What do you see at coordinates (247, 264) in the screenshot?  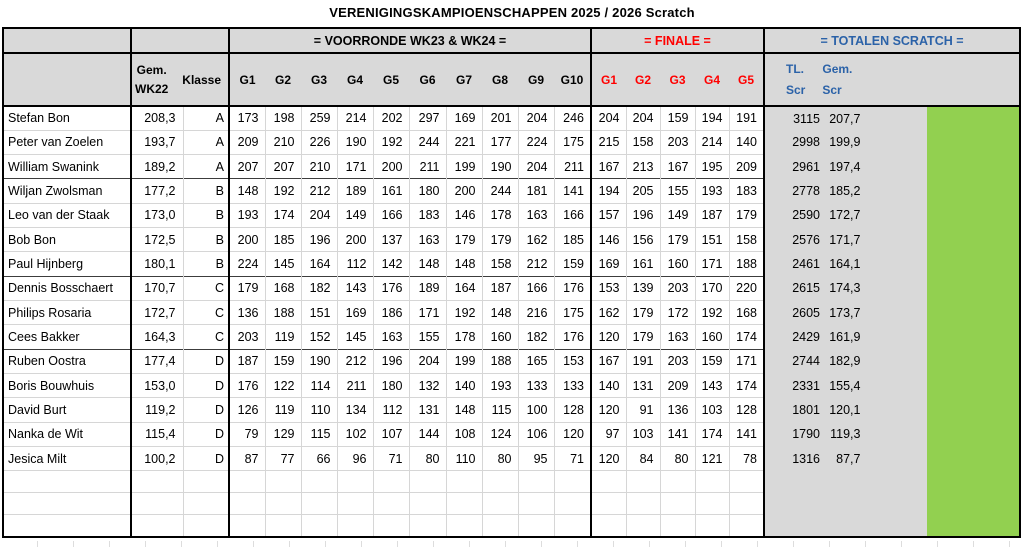 I see `voorronde-score-cell: 224` at bounding box center [247, 264].